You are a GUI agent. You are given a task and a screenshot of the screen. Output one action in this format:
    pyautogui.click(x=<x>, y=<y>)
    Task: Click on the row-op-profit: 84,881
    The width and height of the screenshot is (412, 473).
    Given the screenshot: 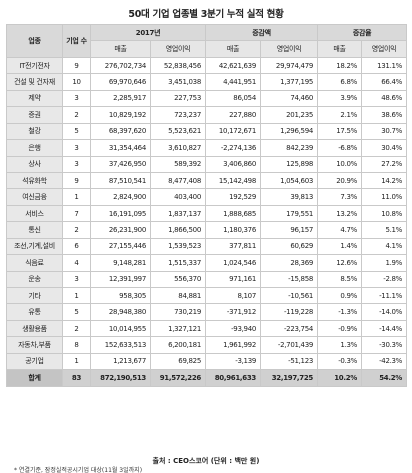 What is the action you would take?
    pyautogui.click(x=178, y=295)
    